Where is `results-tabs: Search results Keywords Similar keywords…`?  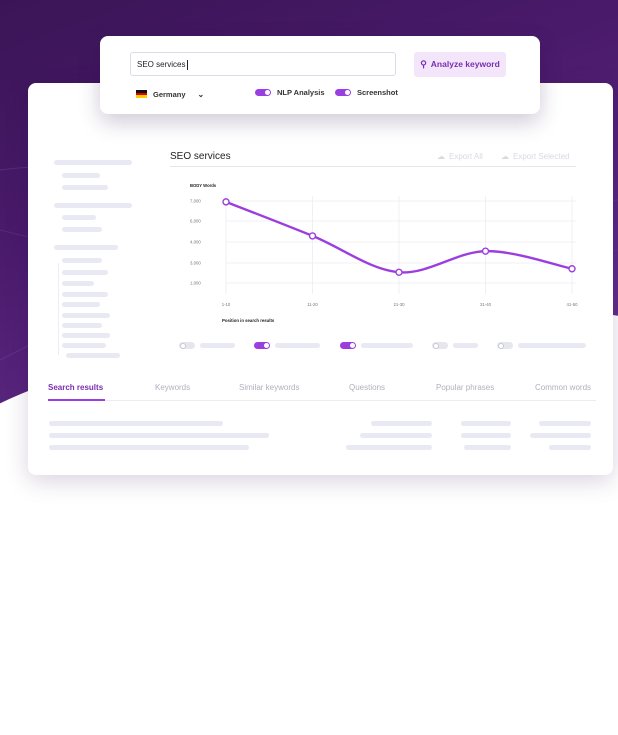
results-tabs: Search results Keywords Similar keywords… is located at coordinates (322, 394).